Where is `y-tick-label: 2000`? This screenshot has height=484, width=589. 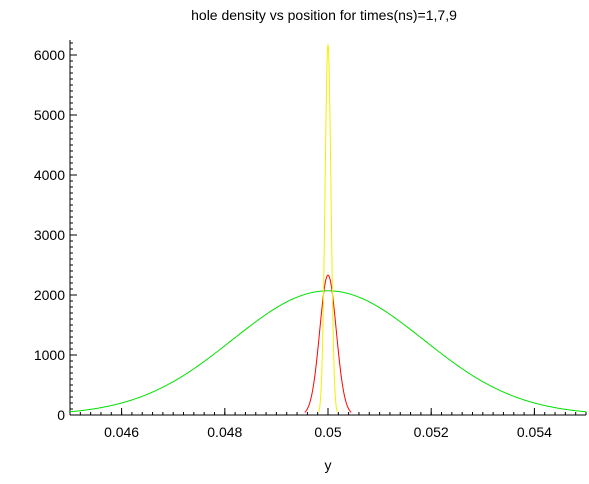 y-tick-label: 2000 is located at coordinates (49, 295).